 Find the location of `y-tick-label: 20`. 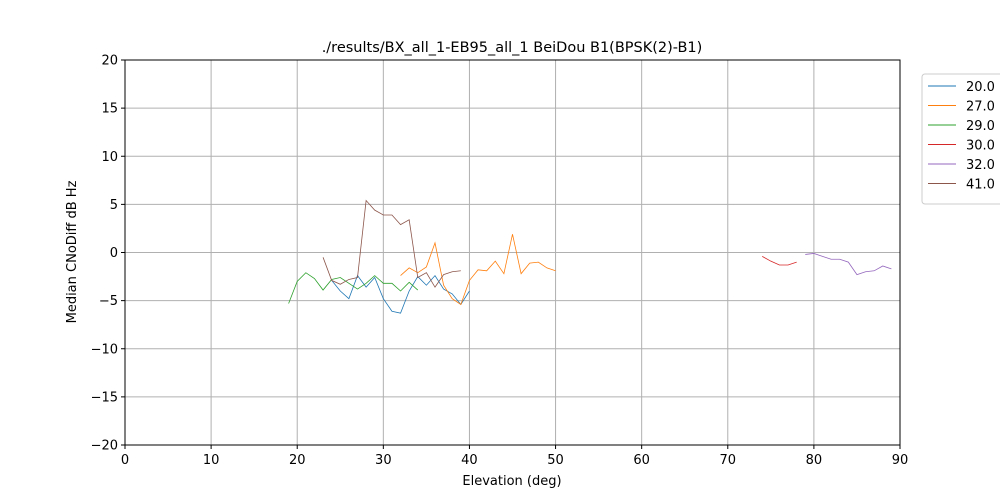

y-tick-label: 20 is located at coordinates (109, 61).